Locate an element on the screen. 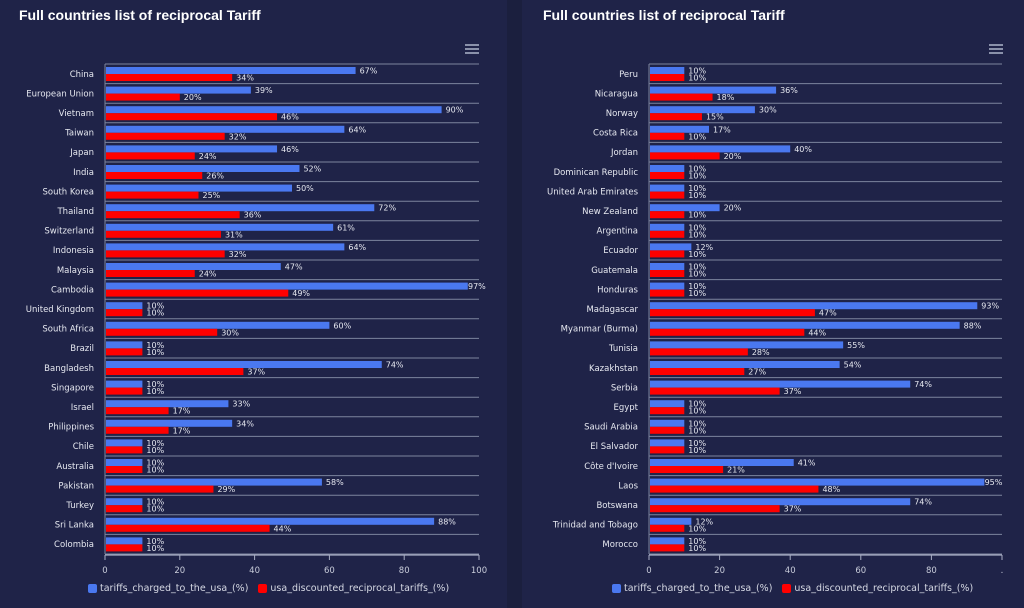 The width and height of the screenshot is (1024, 608). legend-label: tariffs_charged_to_the_usa_(%) is located at coordinates (698, 588).